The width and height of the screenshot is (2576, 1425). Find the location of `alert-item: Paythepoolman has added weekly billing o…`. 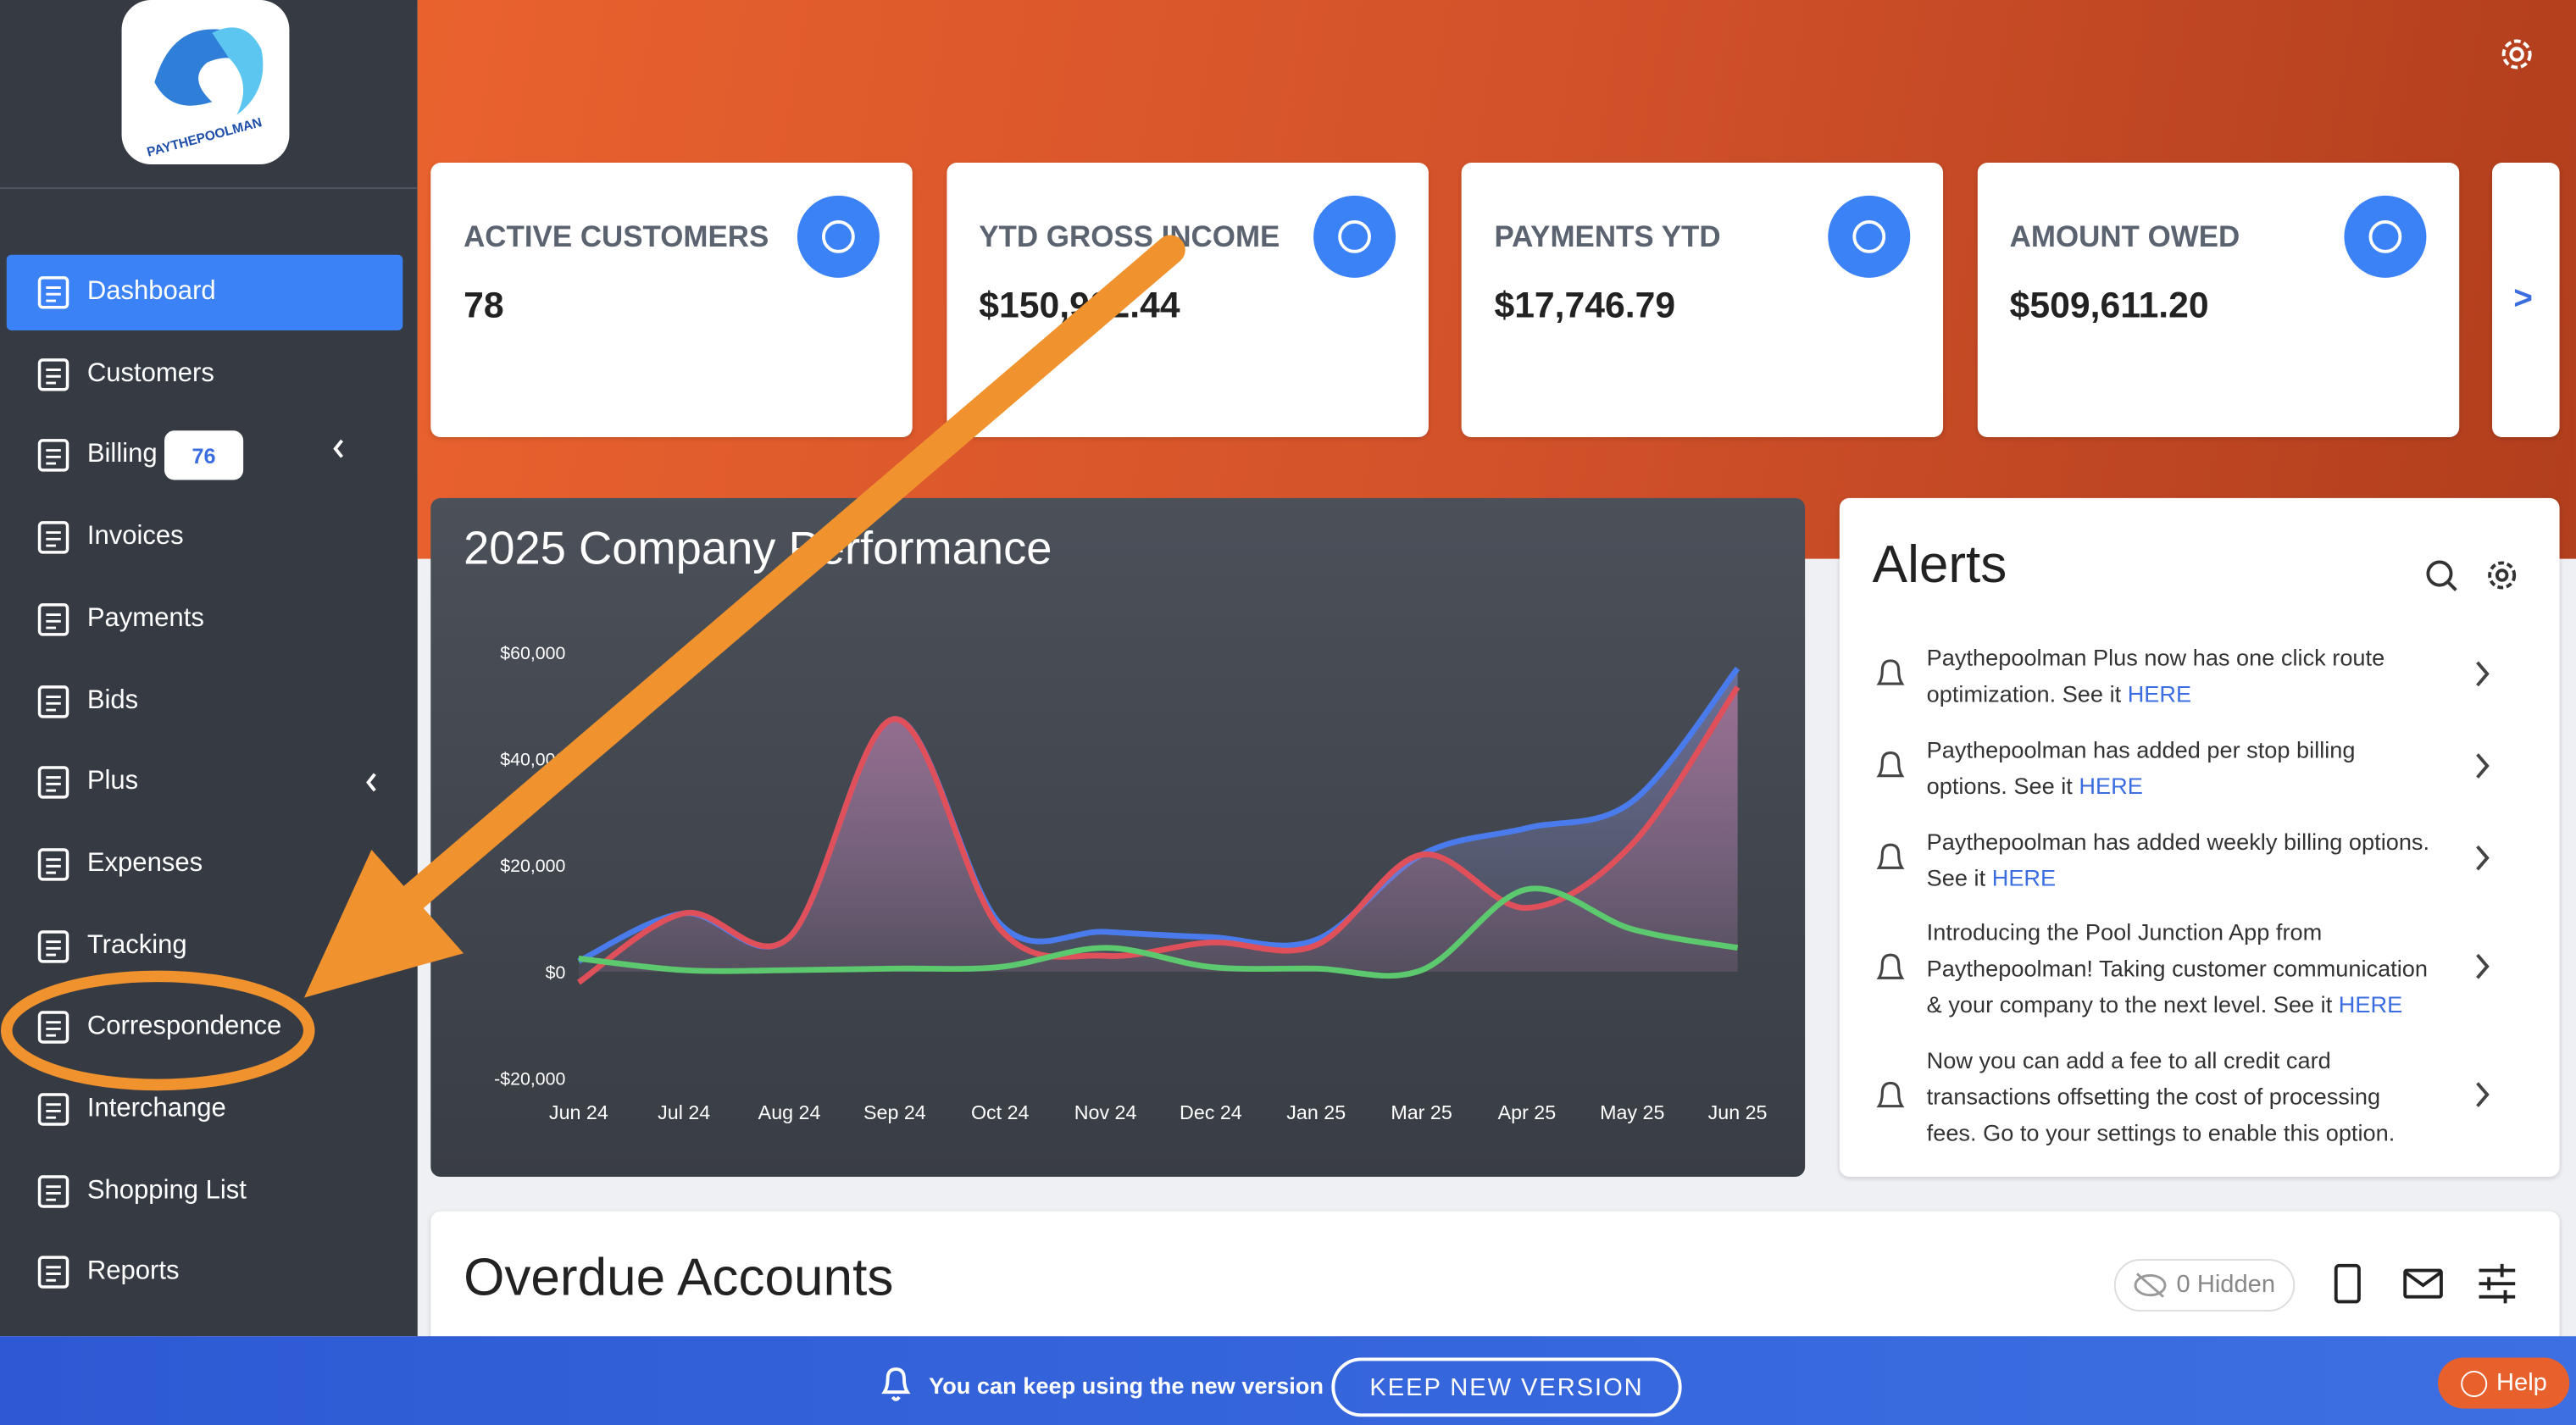

alert-item: Paythepoolman has added weekly billing o… is located at coordinates (2200, 876).